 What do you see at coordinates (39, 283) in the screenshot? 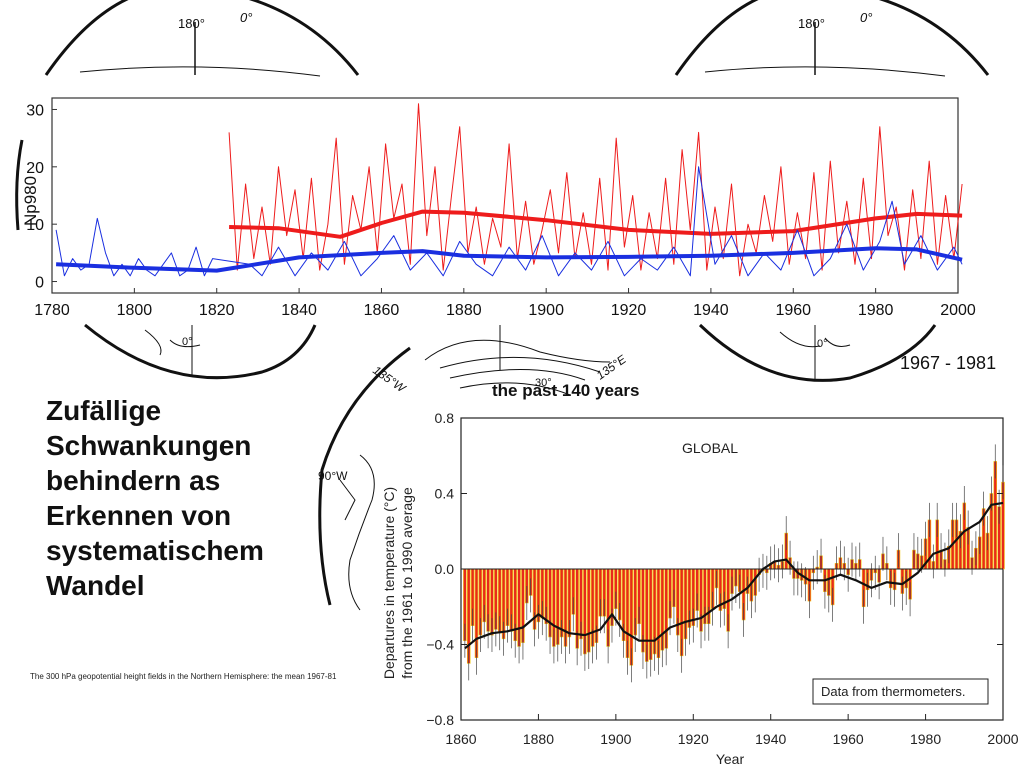
I see `np980-y-tick-label: 0` at bounding box center [39, 283].